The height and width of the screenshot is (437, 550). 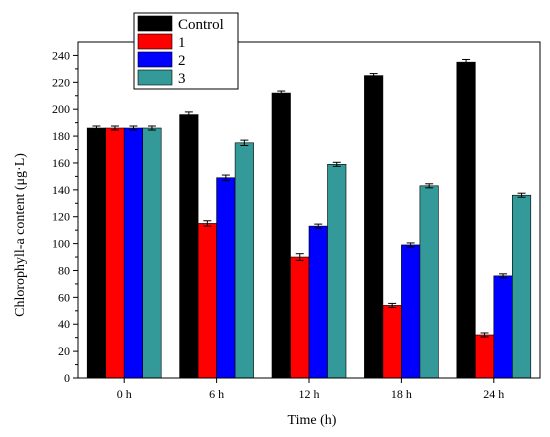 What do you see at coordinates (182, 43) in the screenshot?
I see `legend-label-1: 1` at bounding box center [182, 43].